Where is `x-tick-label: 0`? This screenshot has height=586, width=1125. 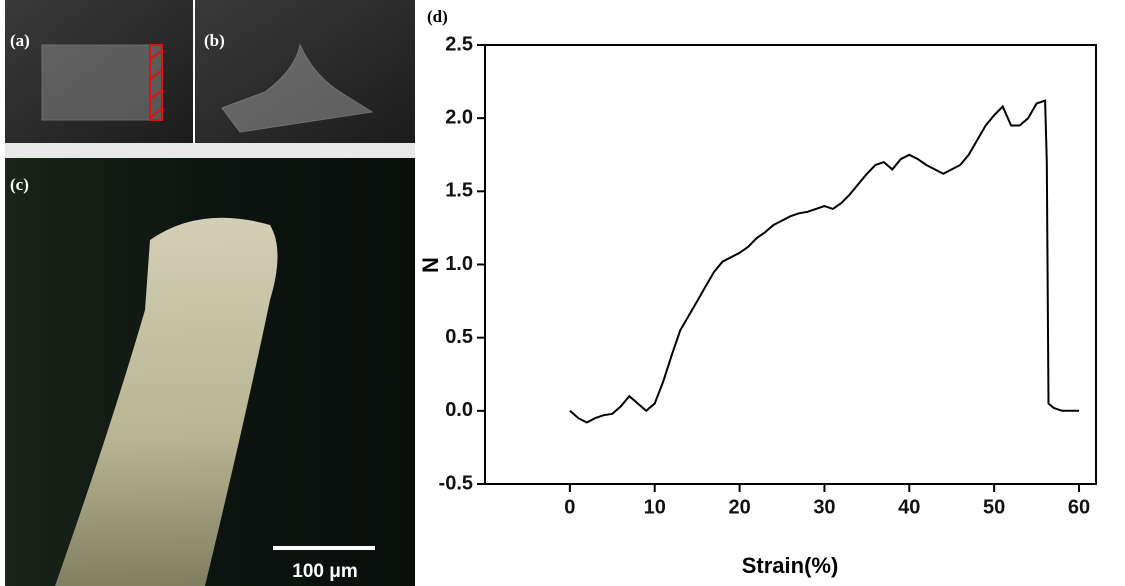
x-tick-label: 0 is located at coordinates (569, 507).